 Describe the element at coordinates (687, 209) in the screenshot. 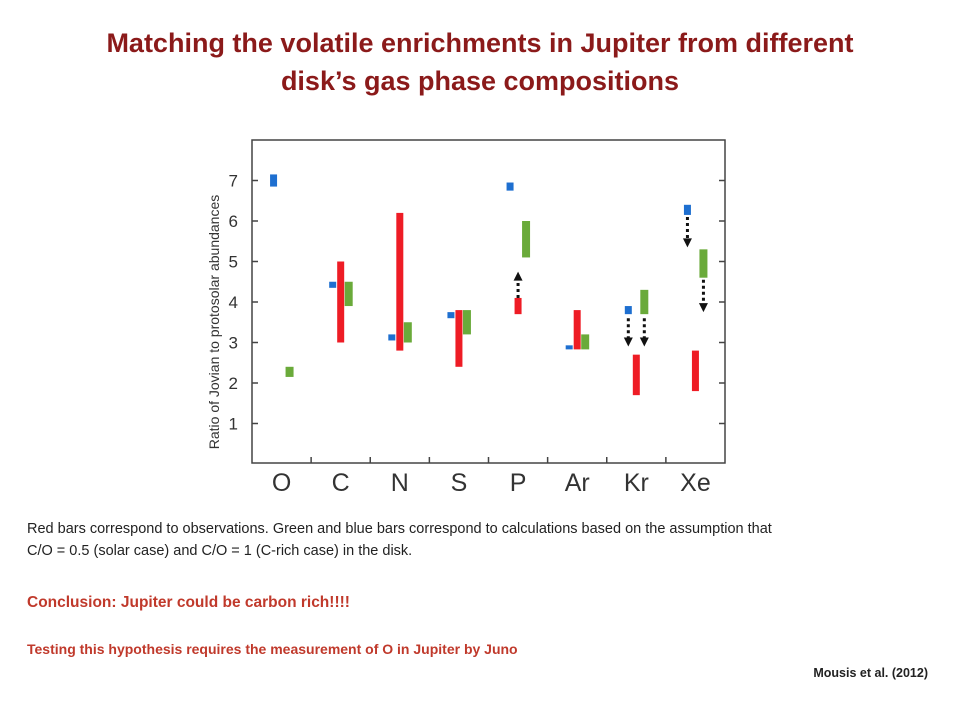

I see `bar-c_rich_case-Xe` at that location.